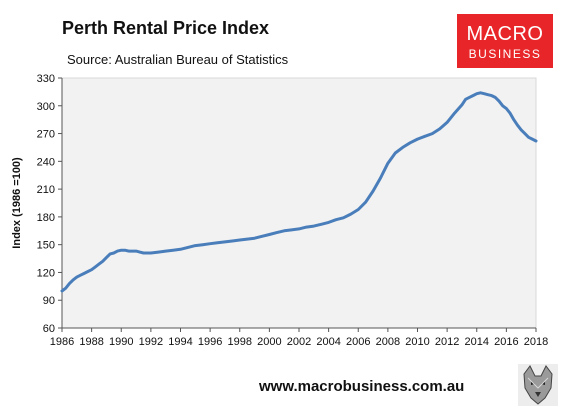  I want to click on x-tick-label: 2018, so click(536, 342).